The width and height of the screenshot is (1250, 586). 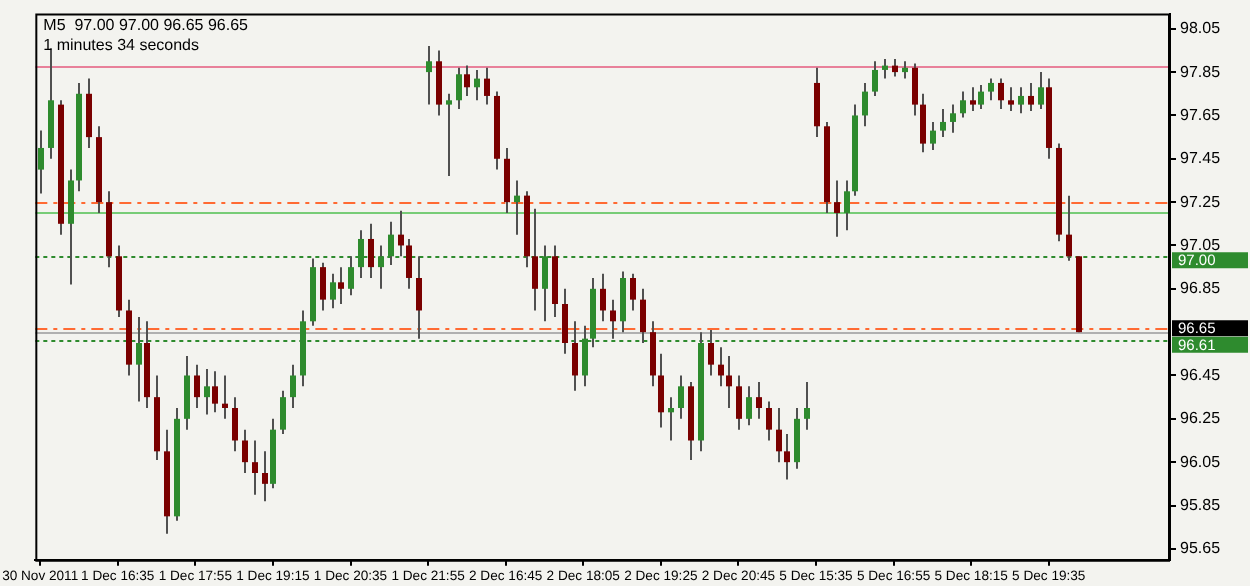 What do you see at coordinates (1201, 114) in the screenshot?
I see `y-tick-label: 97.65` at bounding box center [1201, 114].